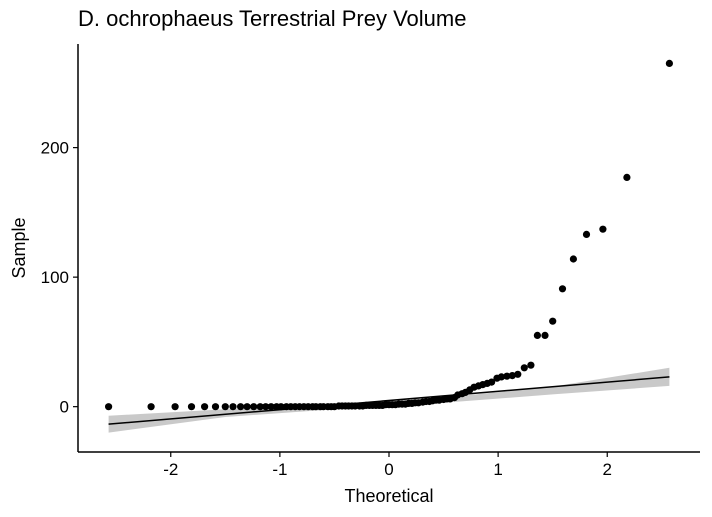  I want to click on x-axis-title: Theoretical, so click(388, 496).